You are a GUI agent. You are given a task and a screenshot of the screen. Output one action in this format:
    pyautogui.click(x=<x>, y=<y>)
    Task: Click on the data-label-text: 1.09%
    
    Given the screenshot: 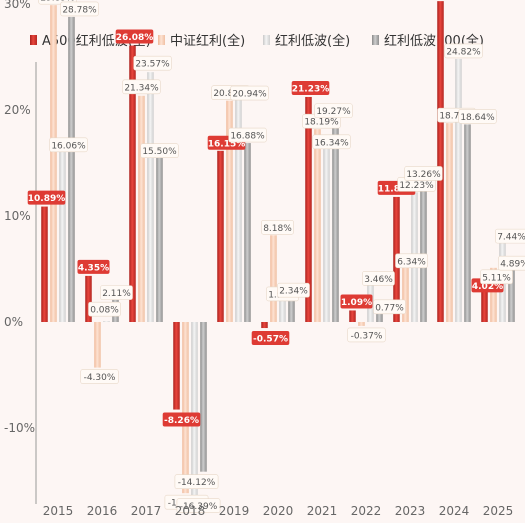 What is the action you would take?
    pyautogui.click(x=356, y=303)
    